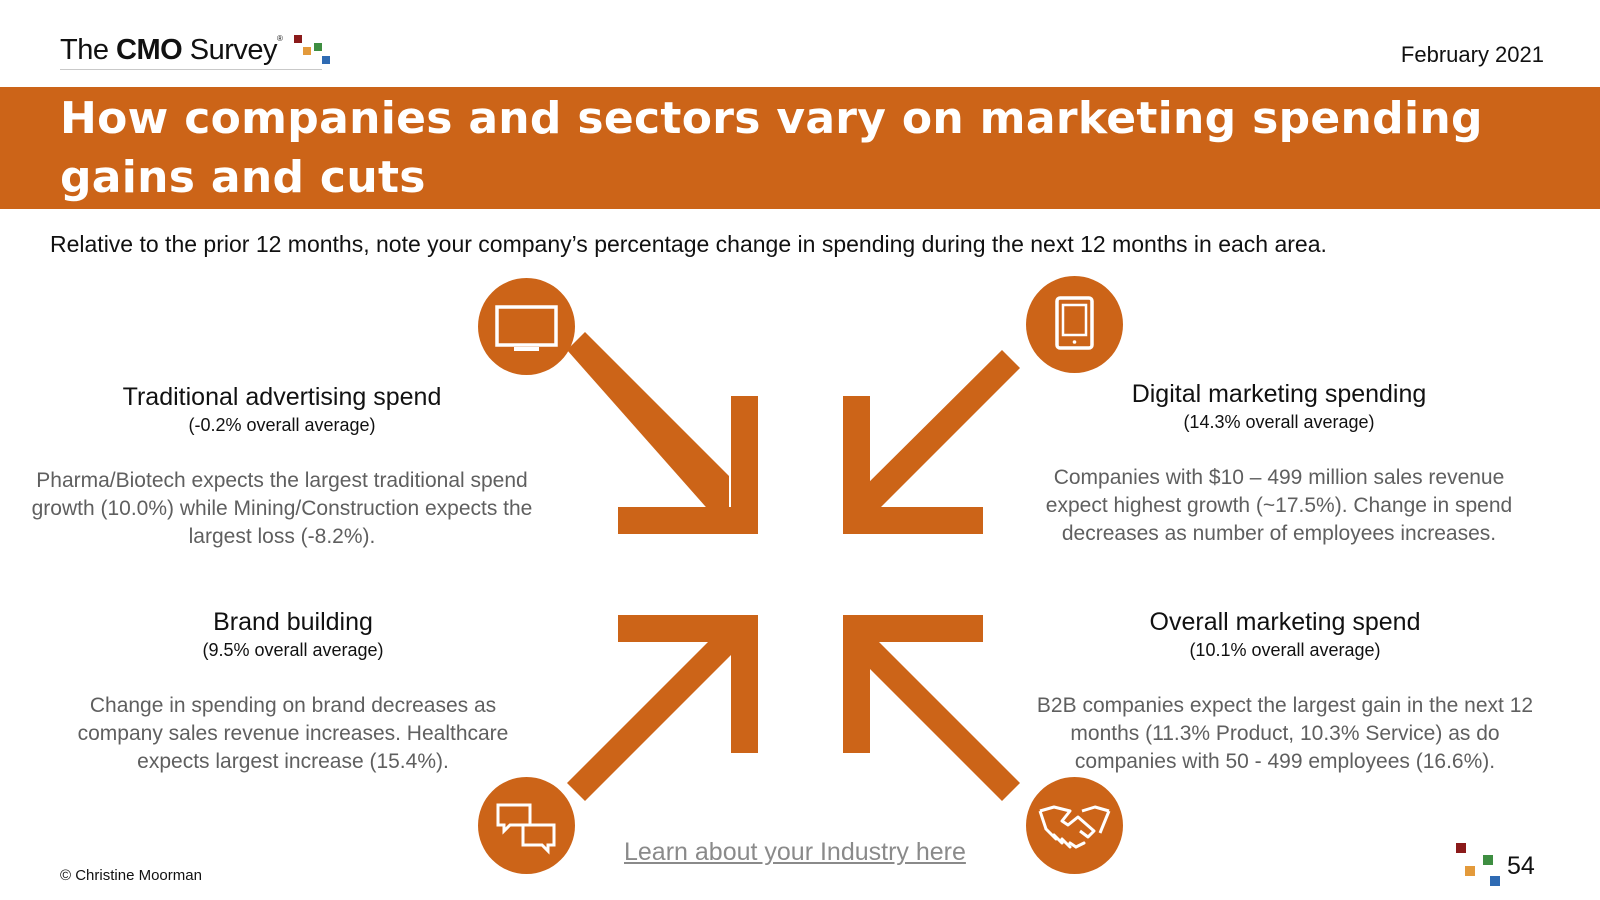 The image size is (1600, 900). What do you see at coordinates (688, 628) in the screenshot?
I see `arrow-bottom-left-horizontal` at bounding box center [688, 628].